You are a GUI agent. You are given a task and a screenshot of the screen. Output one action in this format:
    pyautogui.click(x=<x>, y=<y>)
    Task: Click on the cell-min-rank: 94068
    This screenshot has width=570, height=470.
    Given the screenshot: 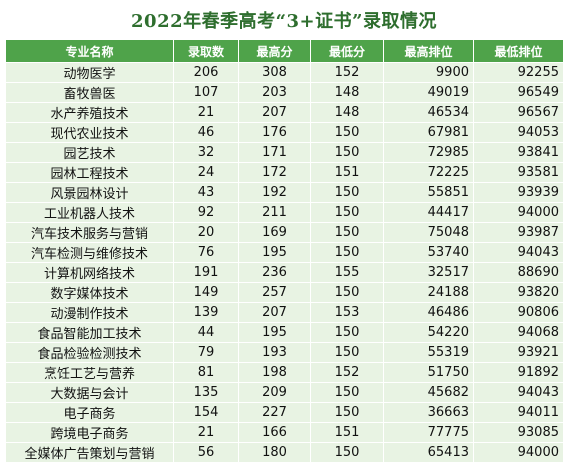 What is the action you would take?
    pyautogui.click(x=518, y=332)
    